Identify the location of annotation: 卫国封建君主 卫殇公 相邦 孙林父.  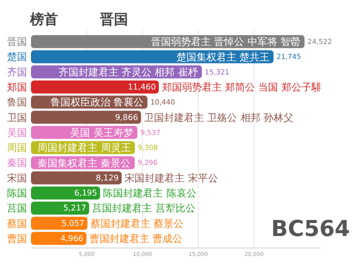
(219, 118).